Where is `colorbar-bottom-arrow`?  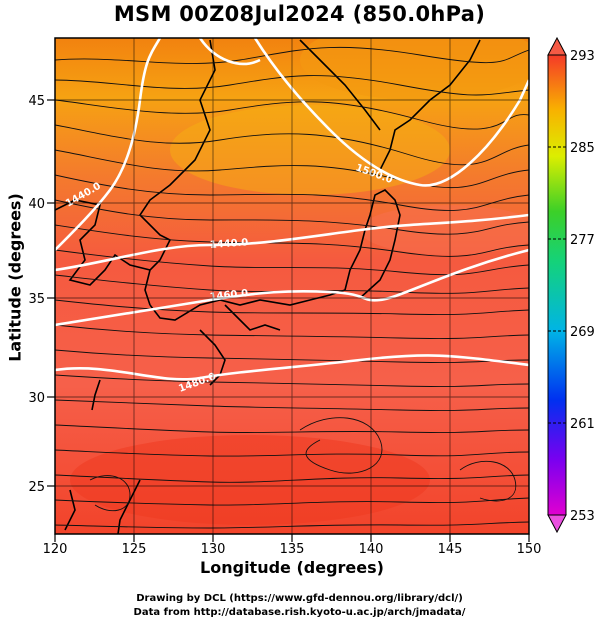
colorbar-bottom-arrow is located at coordinates (557, 524).